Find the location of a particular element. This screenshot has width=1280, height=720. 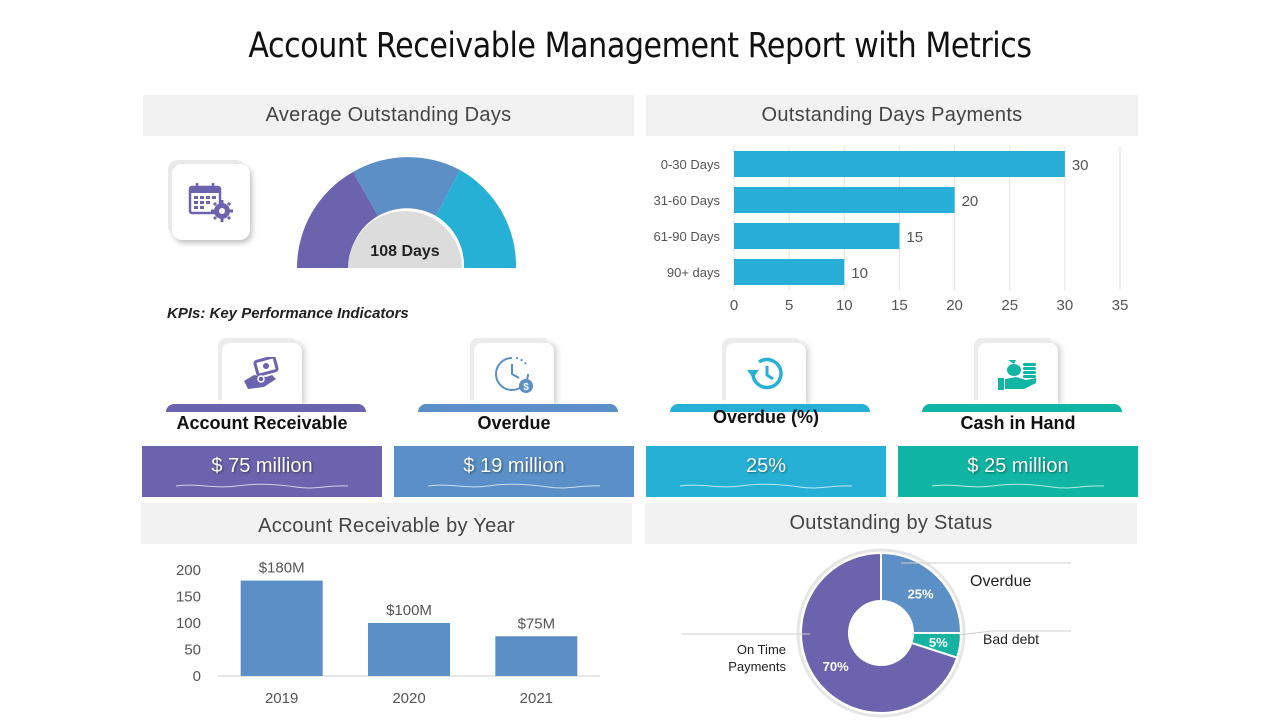

donut-category-label: Bad debt is located at coordinates (1011, 639).